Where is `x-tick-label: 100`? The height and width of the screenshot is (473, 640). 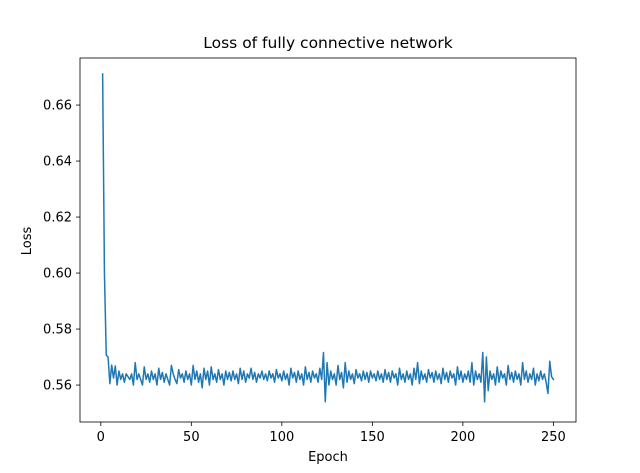
x-tick-label: 100 is located at coordinates (281, 437).